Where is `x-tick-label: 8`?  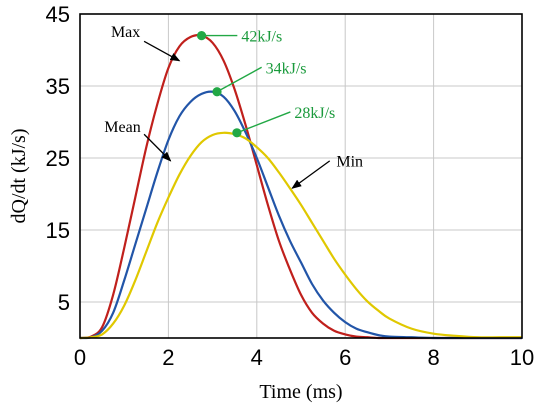 x-tick-label: 8 is located at coordinates (433, 357).